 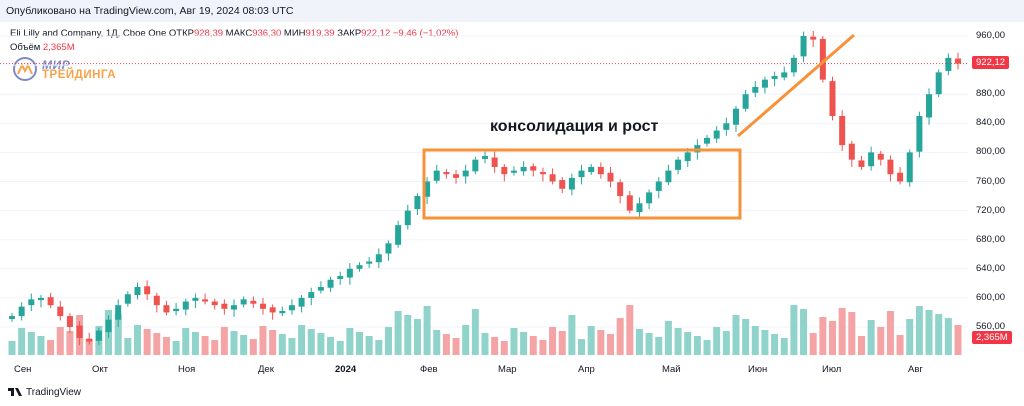 What do you see at coordinates (512, 11) in the screenshot?
I see `published-bar` at bounding box center [512, 11].